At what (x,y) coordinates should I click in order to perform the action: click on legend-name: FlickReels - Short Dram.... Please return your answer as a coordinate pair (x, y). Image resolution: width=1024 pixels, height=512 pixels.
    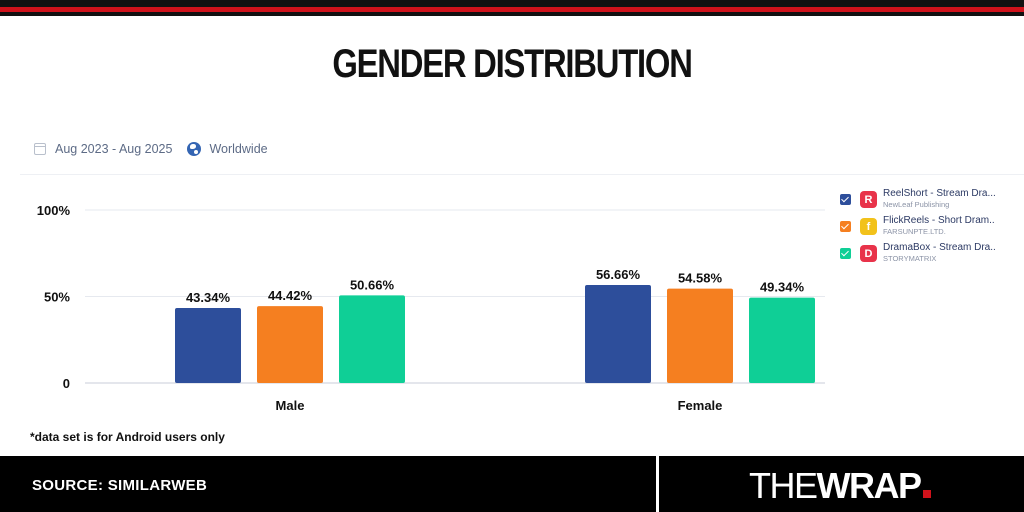
    Looking at the image, I should click on (939, 220).